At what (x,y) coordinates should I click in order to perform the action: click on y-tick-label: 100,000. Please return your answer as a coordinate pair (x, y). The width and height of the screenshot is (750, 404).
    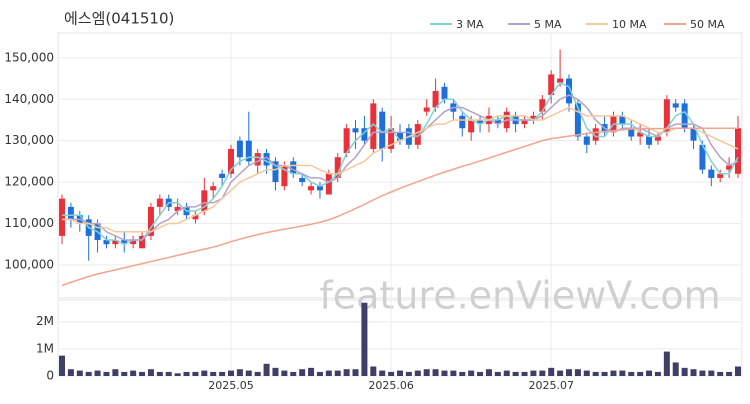
    Looking at the image, I should click on (29, 264).